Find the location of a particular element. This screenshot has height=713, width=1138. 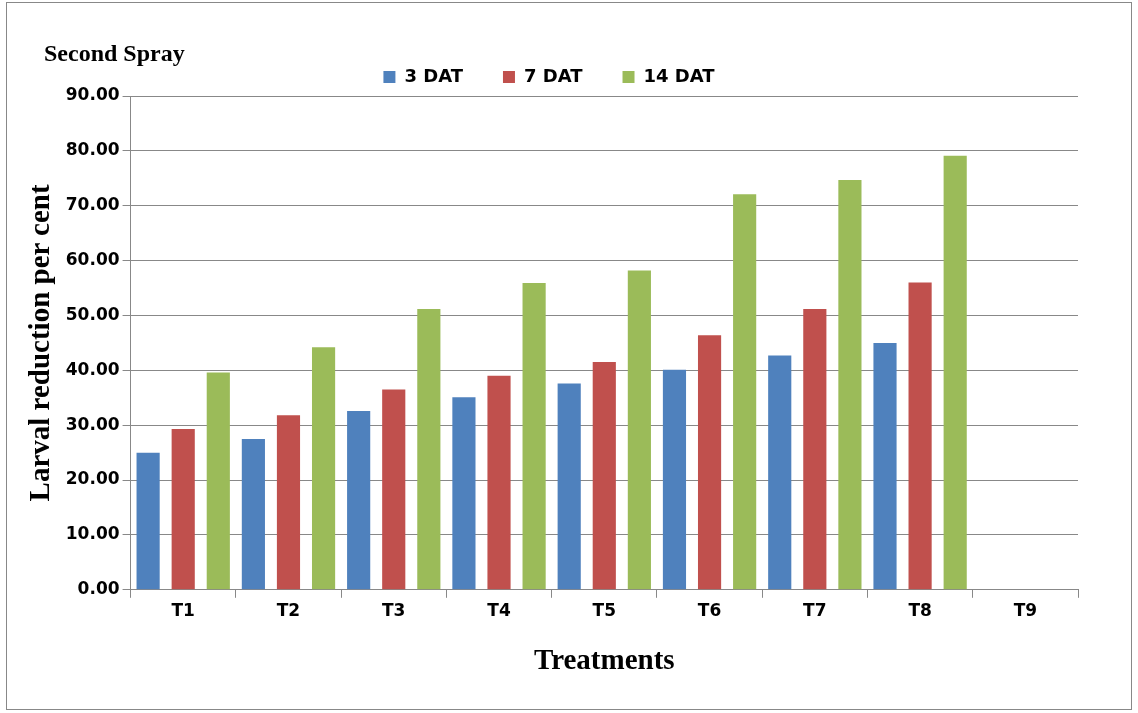

x-tick-label: T1 is located at coordinates (183, 610).